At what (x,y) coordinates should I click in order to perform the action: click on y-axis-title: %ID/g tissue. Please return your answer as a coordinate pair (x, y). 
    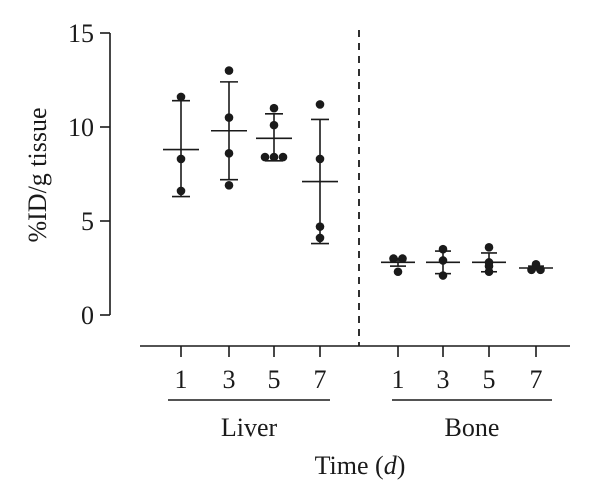
    Looking at the image, I should click on (37, 174).